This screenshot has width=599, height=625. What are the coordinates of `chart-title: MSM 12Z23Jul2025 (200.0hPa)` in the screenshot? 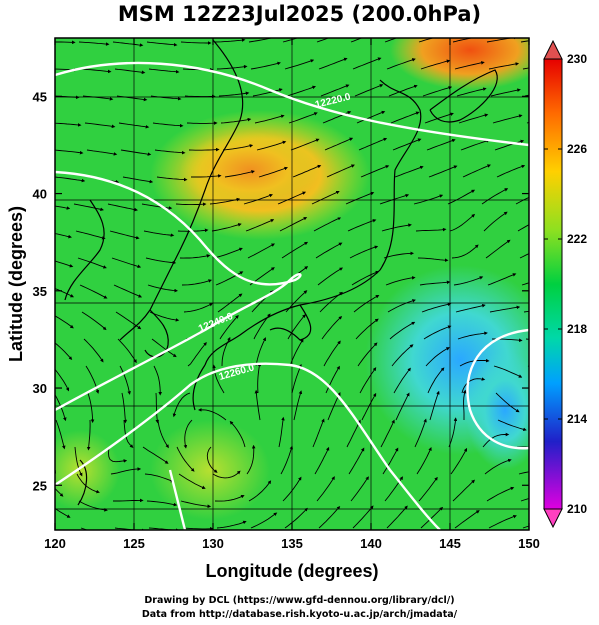 It's located at (299, 14).